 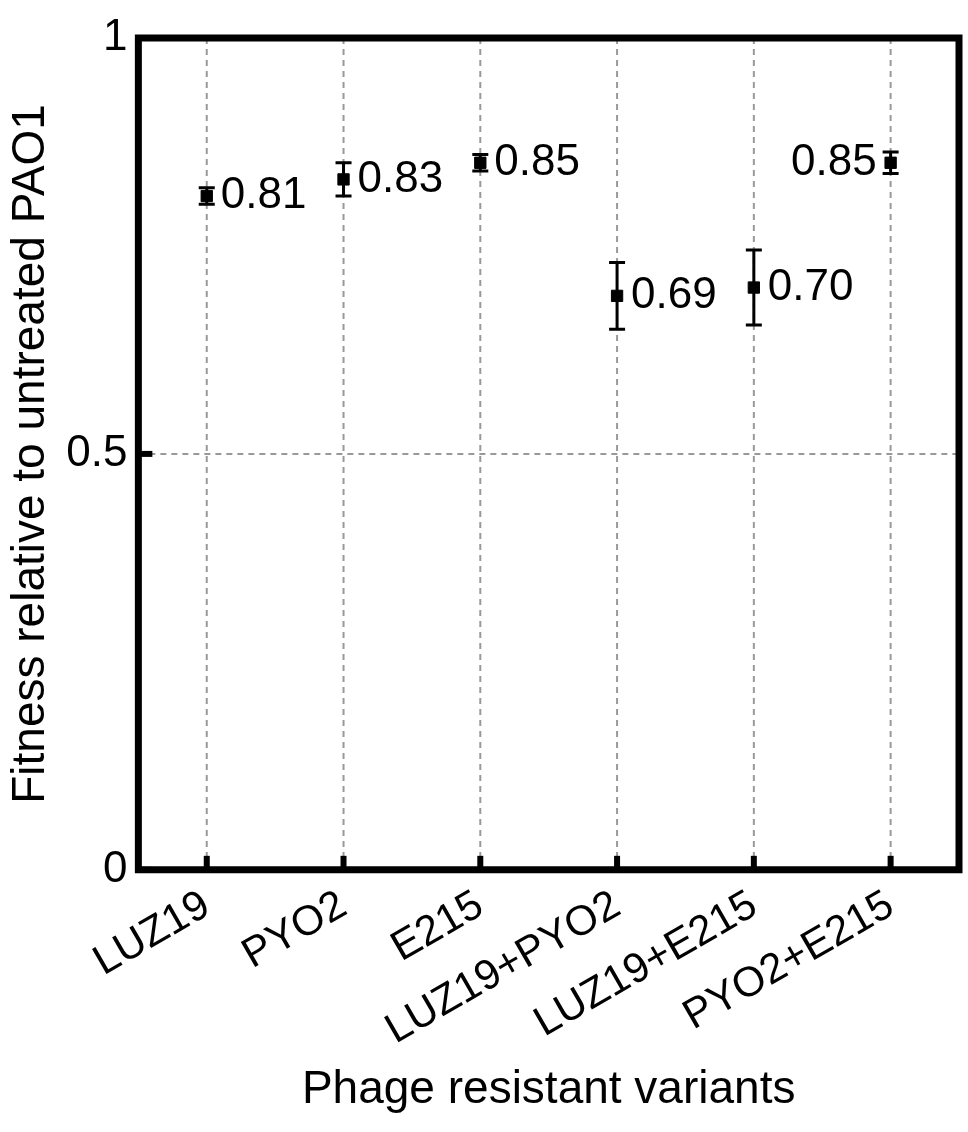 What do you see at coordinates (115, 35) in the screenshot?
I see `y-tick-label: 1` at bounding box center [115, 35].